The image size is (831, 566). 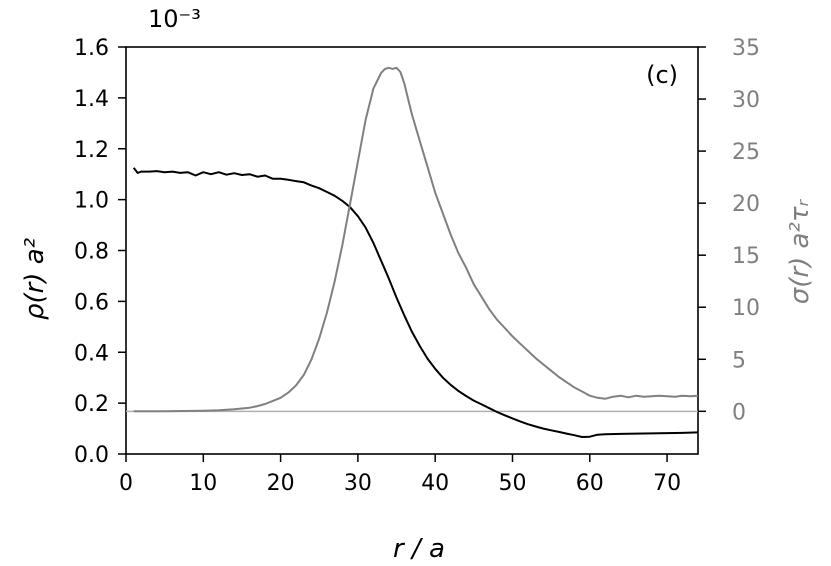 What do you see at coordinates (746, 48) in the screenshot?
I see `right-y-tick-label: 35` at bounding box center [746, 48].